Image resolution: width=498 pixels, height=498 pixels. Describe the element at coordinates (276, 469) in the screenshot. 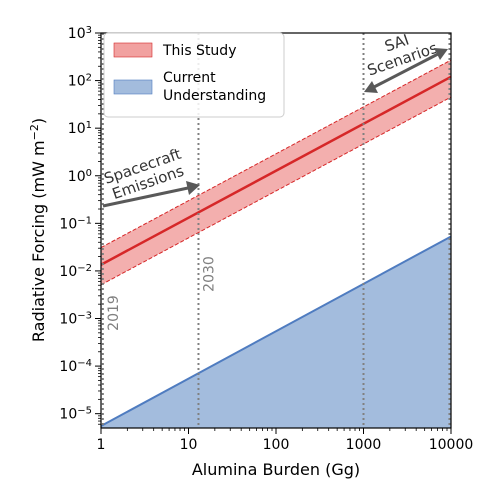

I see `x-axis-title: Alumina Burden (Gg)` at that location.